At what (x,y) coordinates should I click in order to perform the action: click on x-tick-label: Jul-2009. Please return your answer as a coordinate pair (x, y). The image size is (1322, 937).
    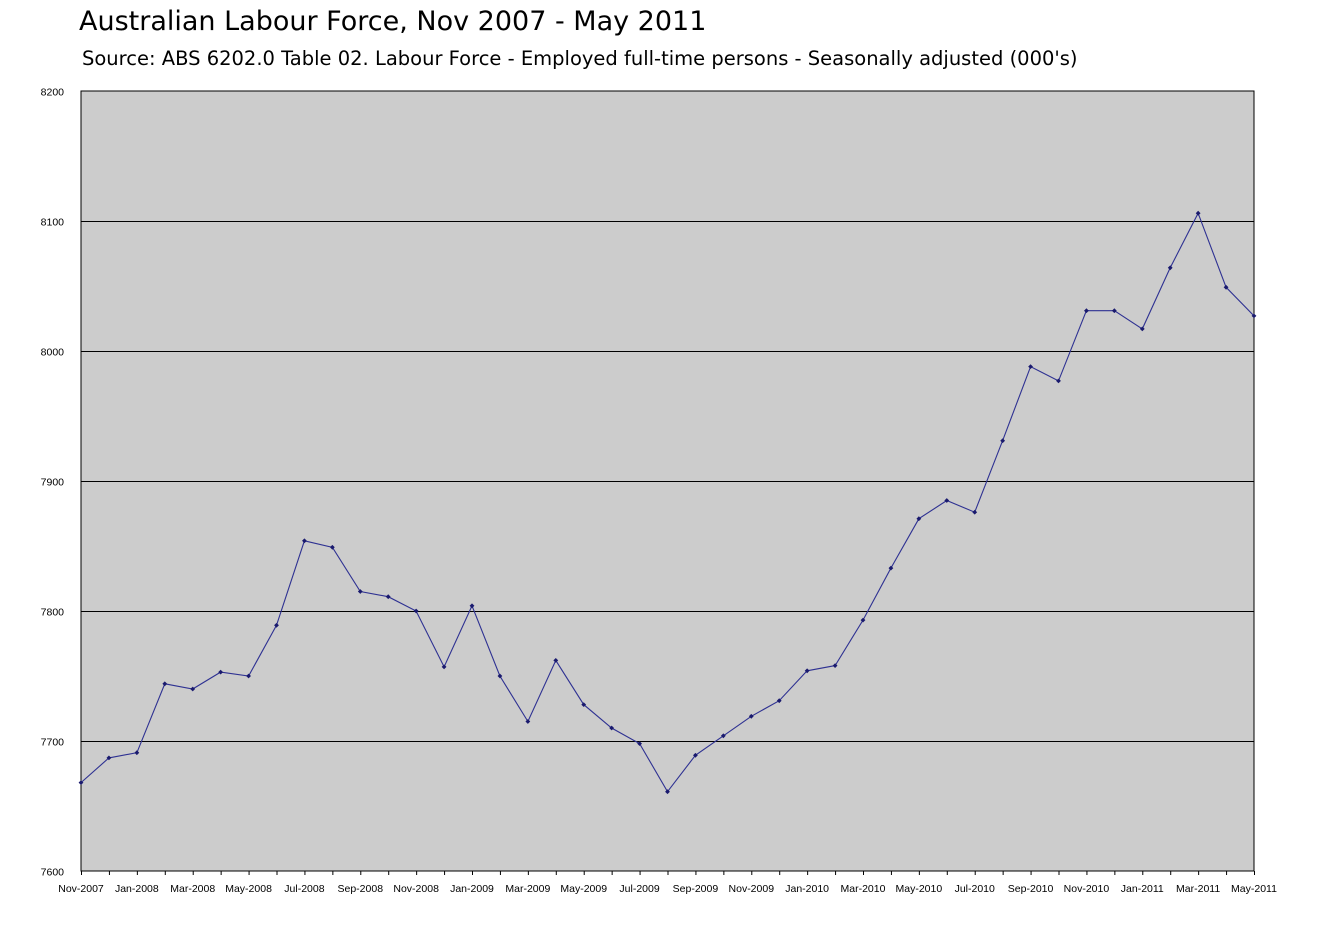
    Looking at the image, I should click on (639, 889).